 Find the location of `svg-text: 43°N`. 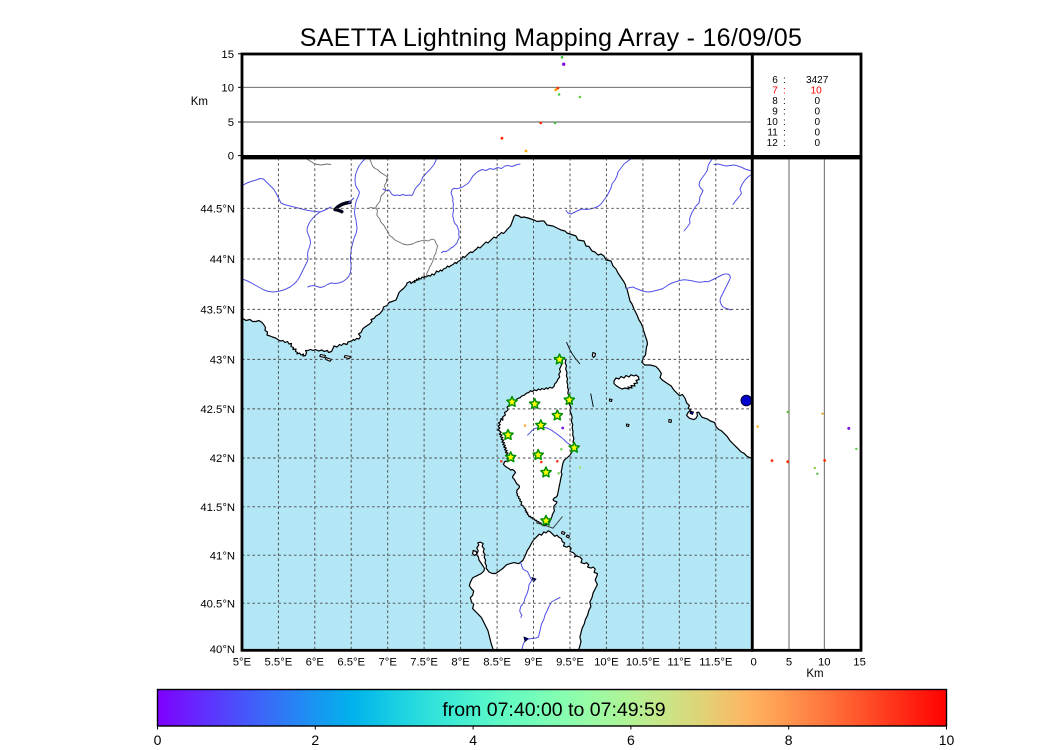

svg-text: 43°N is located at coordinates (222, 361).